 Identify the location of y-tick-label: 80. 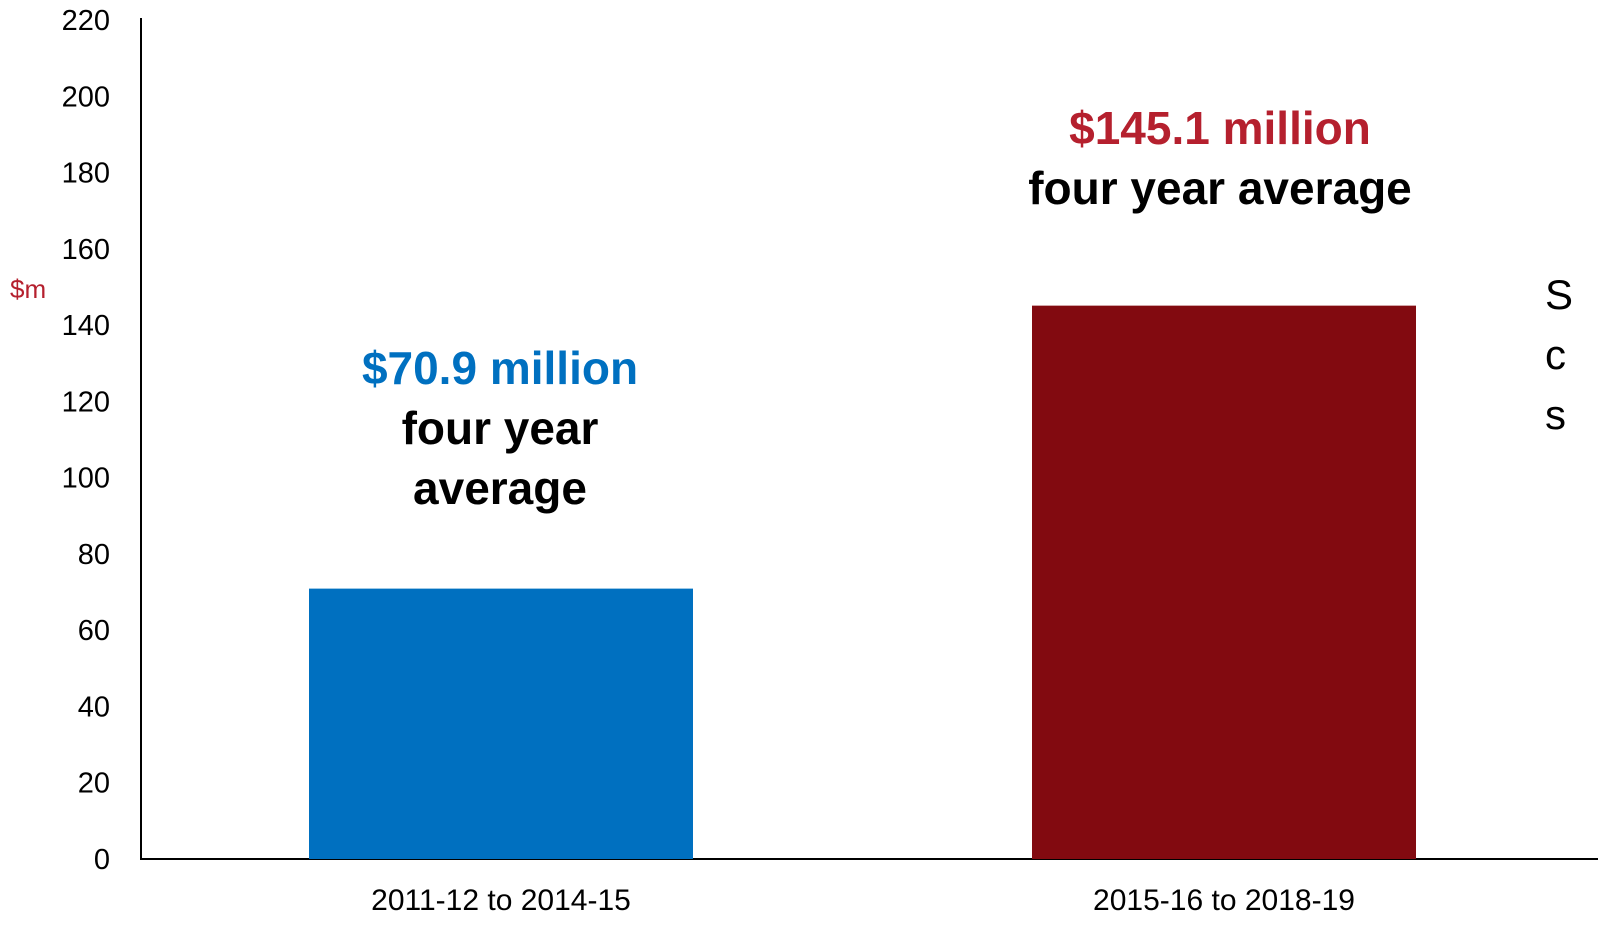
(94, 555).